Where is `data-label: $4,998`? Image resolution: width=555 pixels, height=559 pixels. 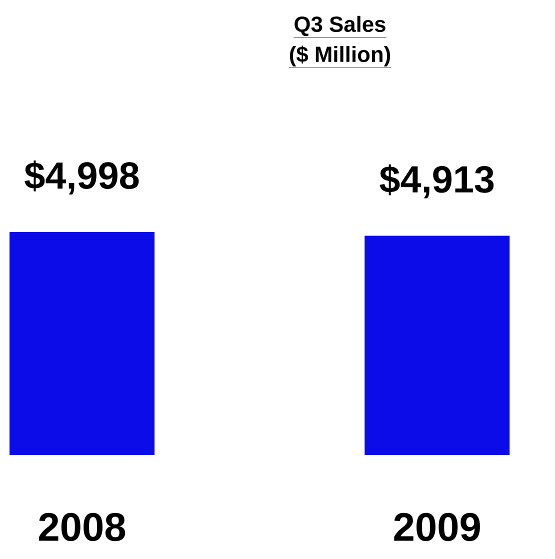 data-label: $4,998 is located at coordinates (81, 177).